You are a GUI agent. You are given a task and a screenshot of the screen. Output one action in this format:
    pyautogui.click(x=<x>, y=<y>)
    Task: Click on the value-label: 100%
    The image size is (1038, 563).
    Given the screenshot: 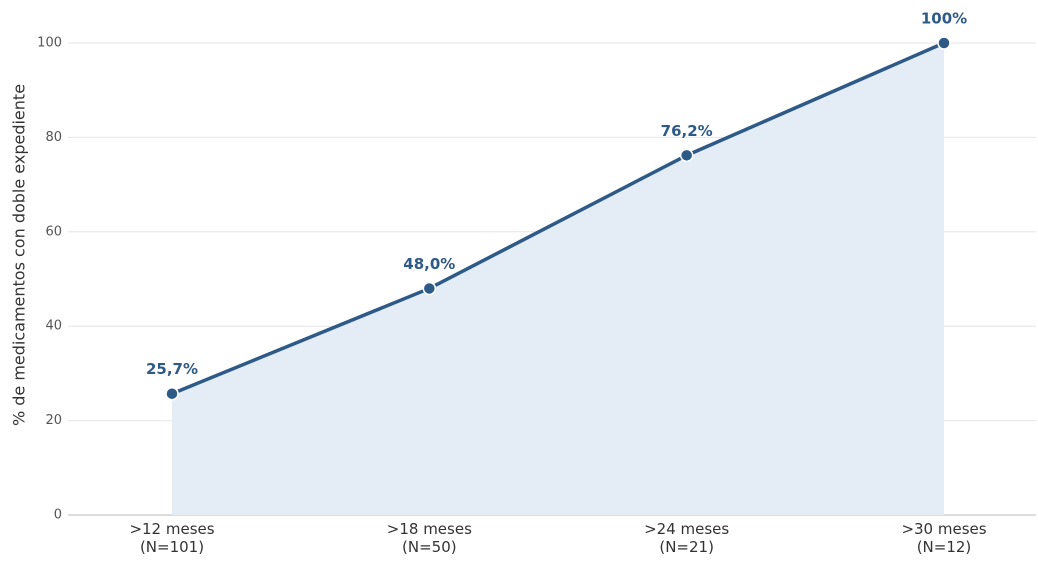 What is the action you would take?
    pyautogui.click(x=944, y=19)
    